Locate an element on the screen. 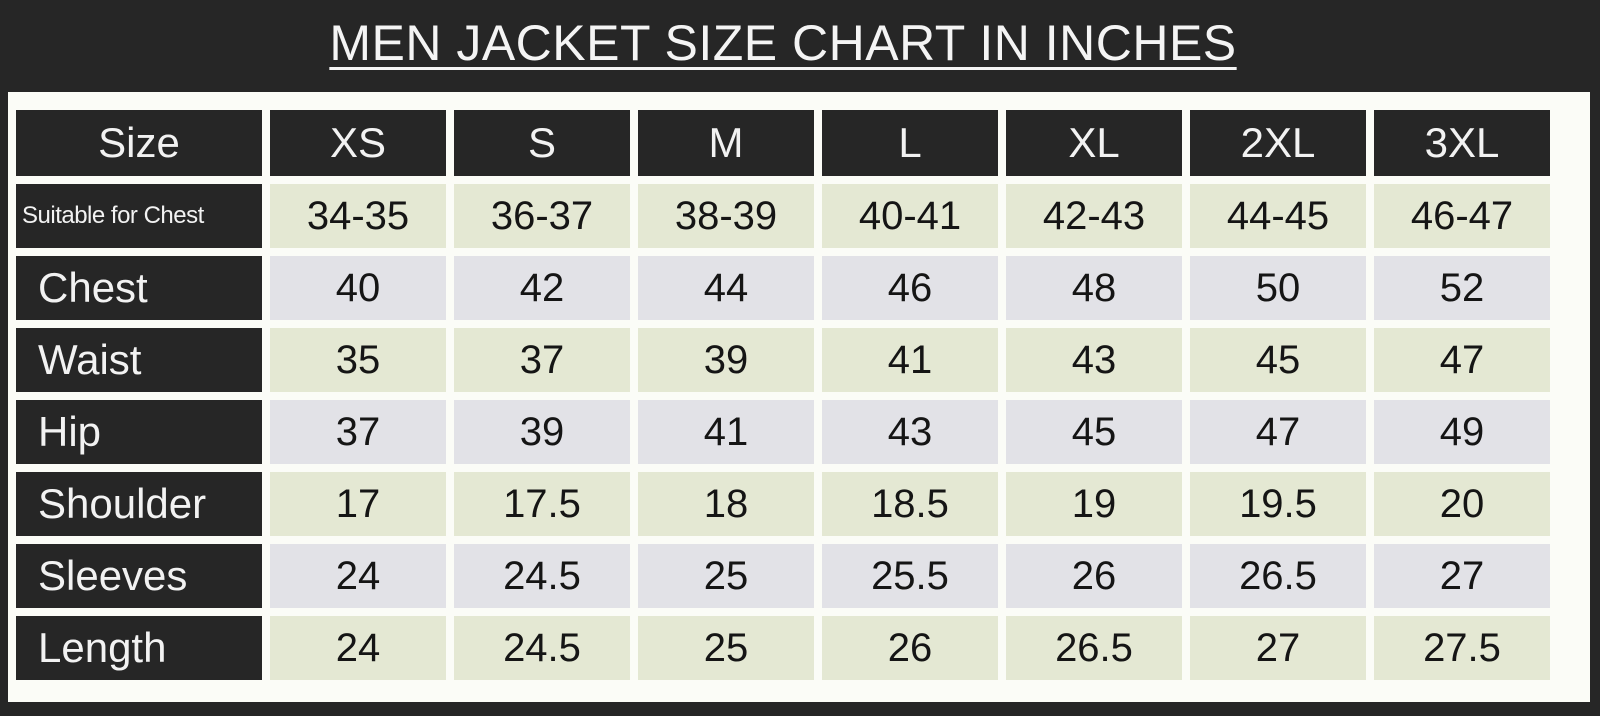 Image resolution: width=1600 pixels, height=716 pixels. cell-length-l: 26 is located at coordinates (910, 648).